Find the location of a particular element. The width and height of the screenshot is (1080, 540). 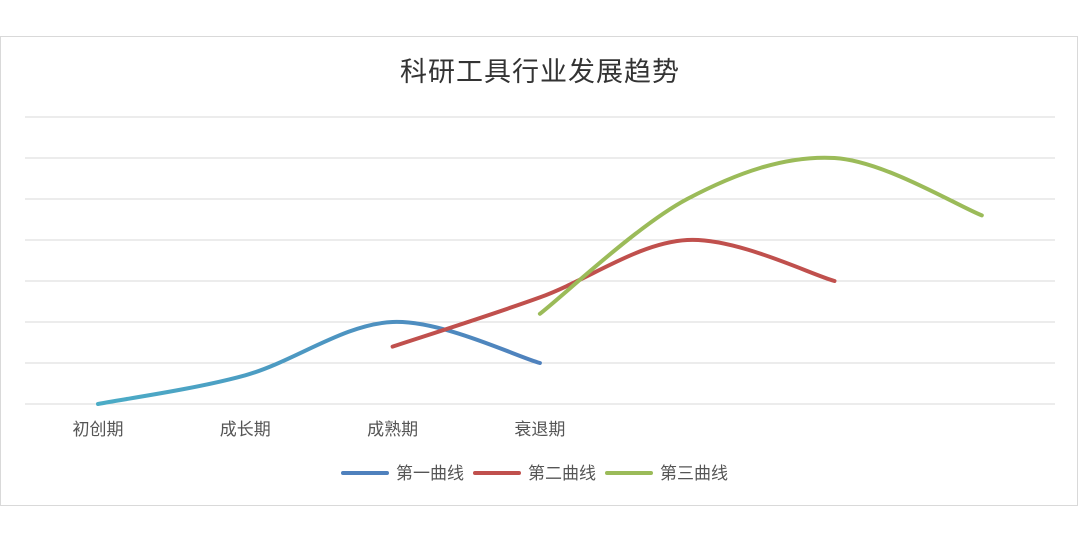

legend-item-1: 第一曲线 is located at coordinates (402, 474).